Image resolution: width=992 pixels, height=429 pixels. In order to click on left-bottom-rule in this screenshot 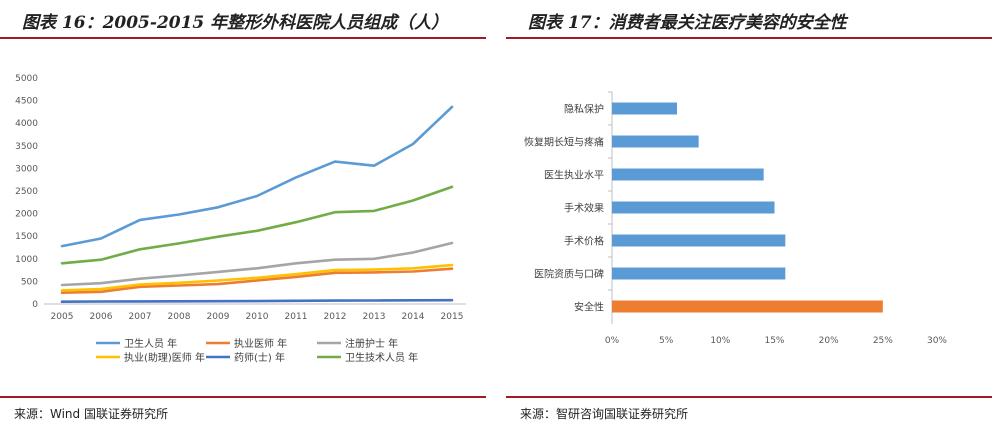, I will do `click(243, 397)`.